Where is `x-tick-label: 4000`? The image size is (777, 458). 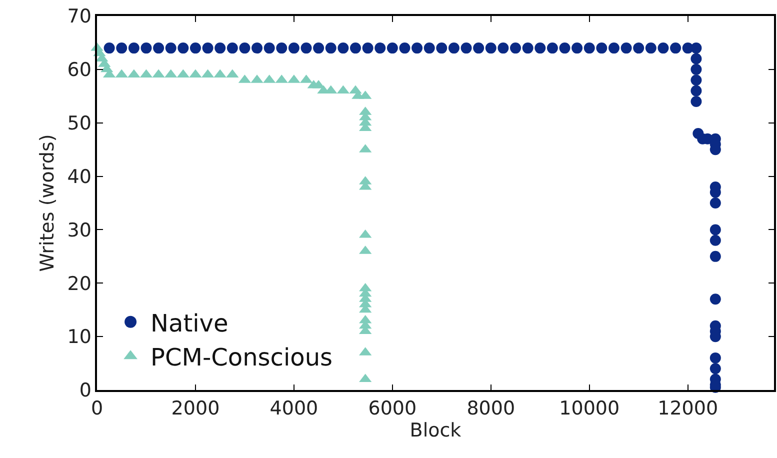
x-tick-label: 4000 is located at coordinates (294, 409).